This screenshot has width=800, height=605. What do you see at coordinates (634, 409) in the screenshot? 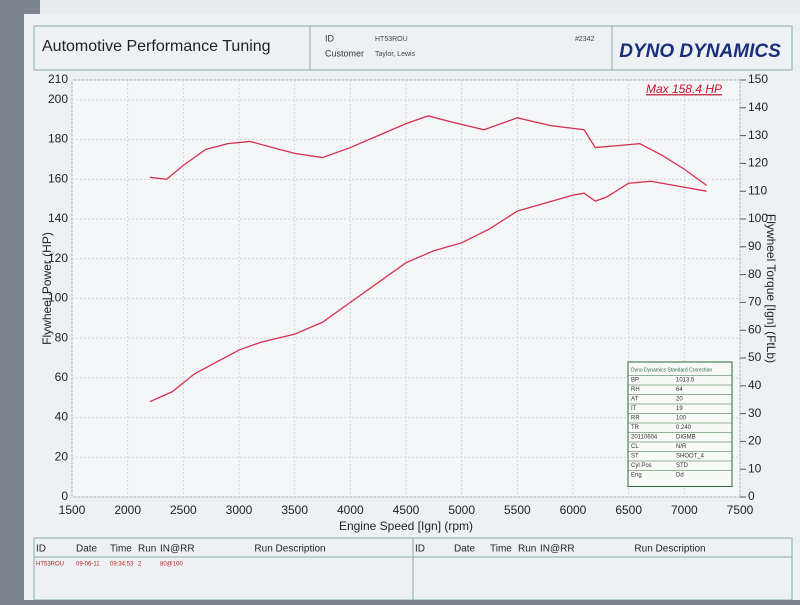
I see `info-key: IT` at bounding box center [634, 409].